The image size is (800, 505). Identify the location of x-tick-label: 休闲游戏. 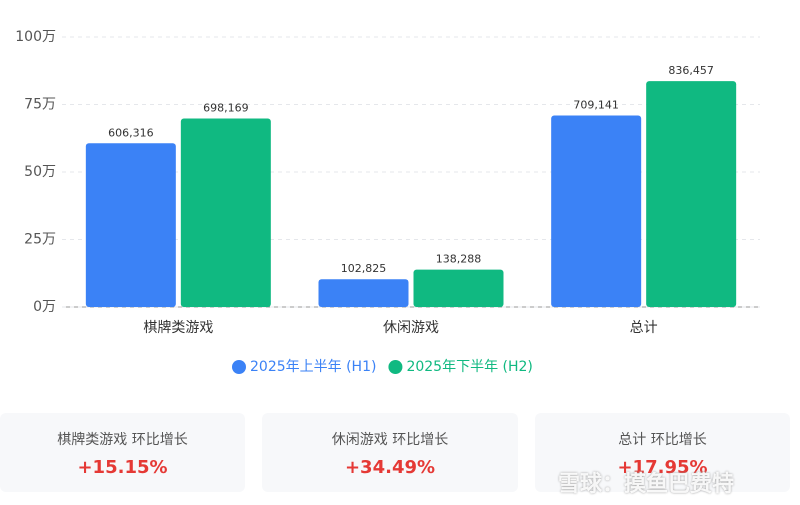
(411, 328).